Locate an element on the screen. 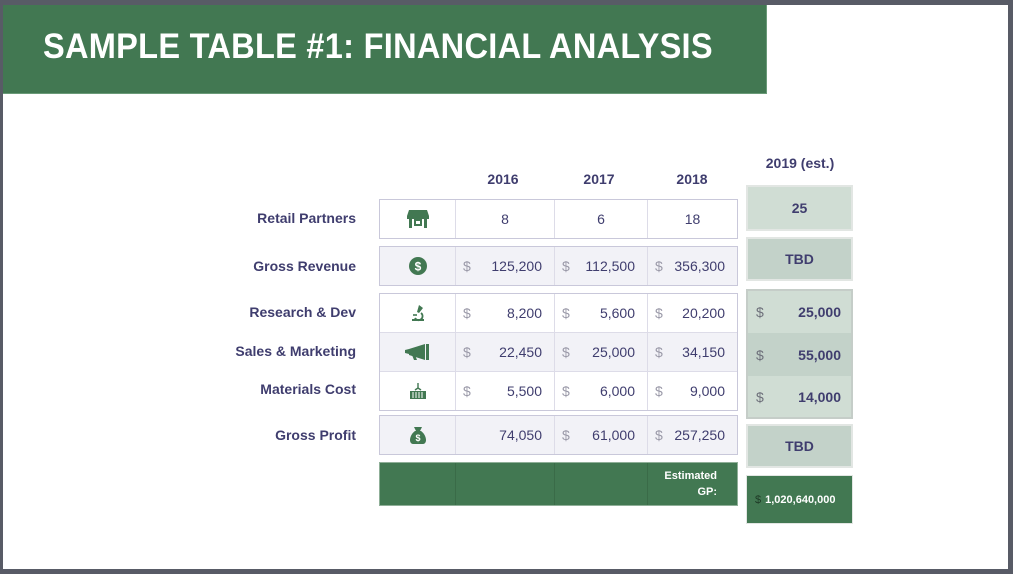 The width and height of the screenshot is (1013, 574). cell-2016: 8 is located at coordinates (504, 219).